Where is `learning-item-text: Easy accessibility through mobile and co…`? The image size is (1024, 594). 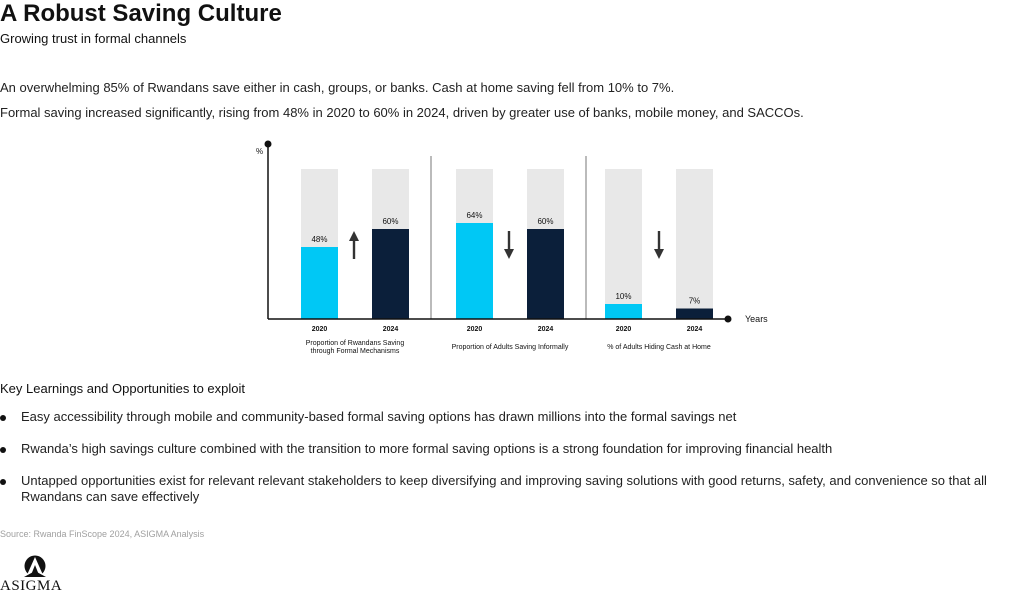 learning-item-text: Easy accessibility through mobile and co… is located at coordinates (379, 416).